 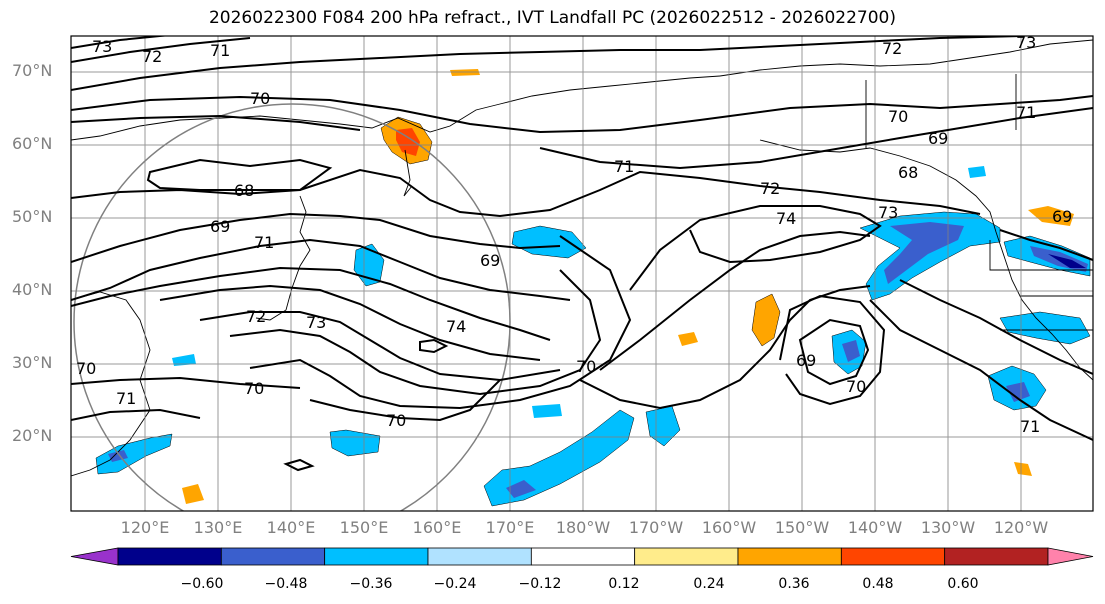 What do you see at coordinates (32, 435) in the screenshot?
I see `lat-label: 20°N` at bounding box center [32, 435].